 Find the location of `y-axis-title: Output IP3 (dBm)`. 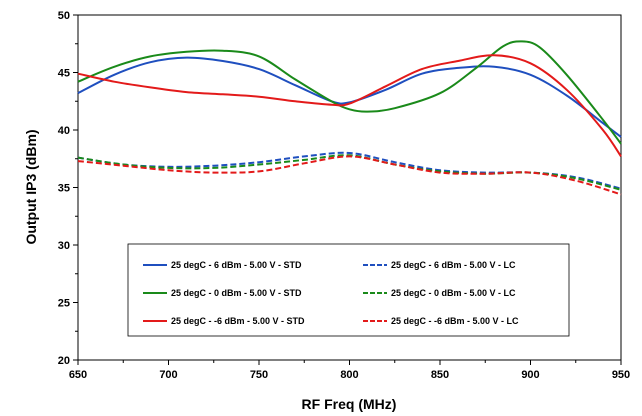

y-axis-title: Output IP3 (dBm) is located at coordinates (31, 186).